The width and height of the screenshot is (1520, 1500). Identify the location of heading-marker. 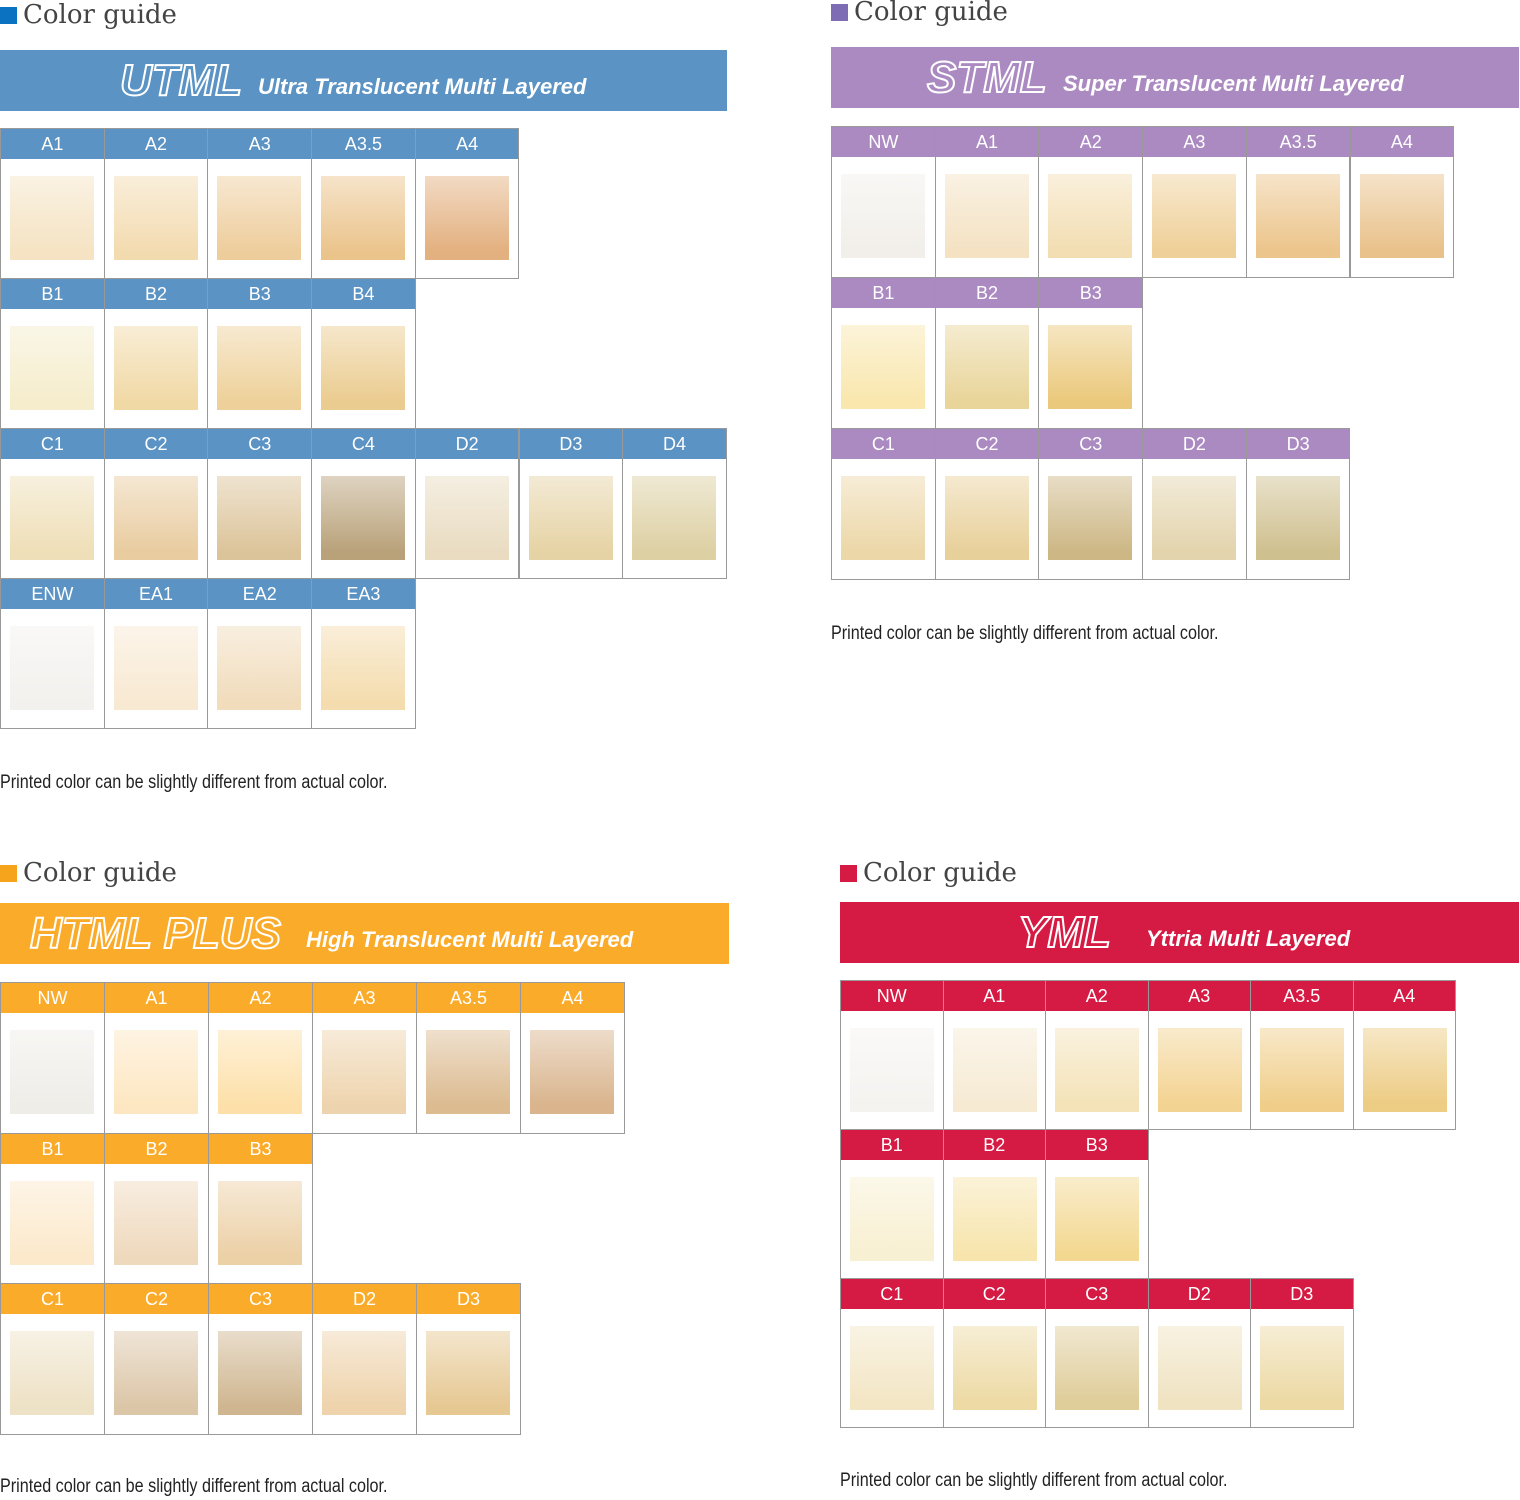
(8, 873).